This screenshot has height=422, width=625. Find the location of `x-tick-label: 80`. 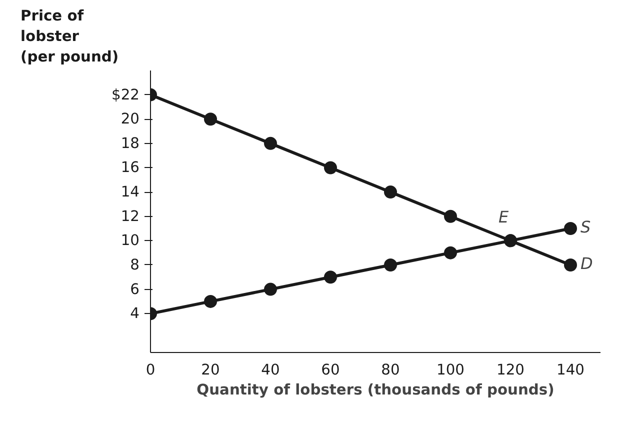

x-tick-label: 80 is located at coordinates (390, 370).